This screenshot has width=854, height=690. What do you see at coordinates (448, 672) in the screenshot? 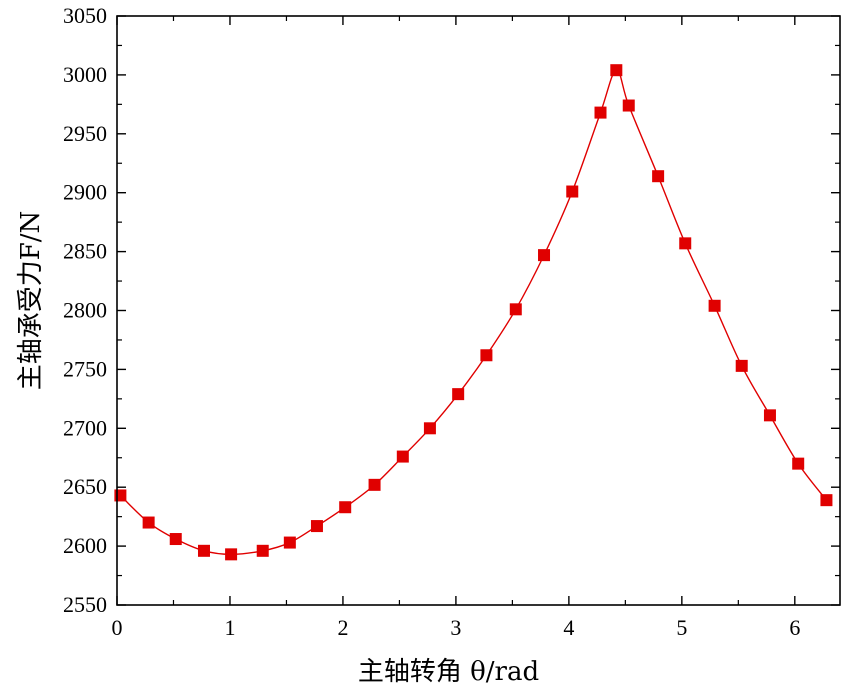
I see `x-axis-title: 主轴转角 θ/rad` at bounding box center [448, 672].